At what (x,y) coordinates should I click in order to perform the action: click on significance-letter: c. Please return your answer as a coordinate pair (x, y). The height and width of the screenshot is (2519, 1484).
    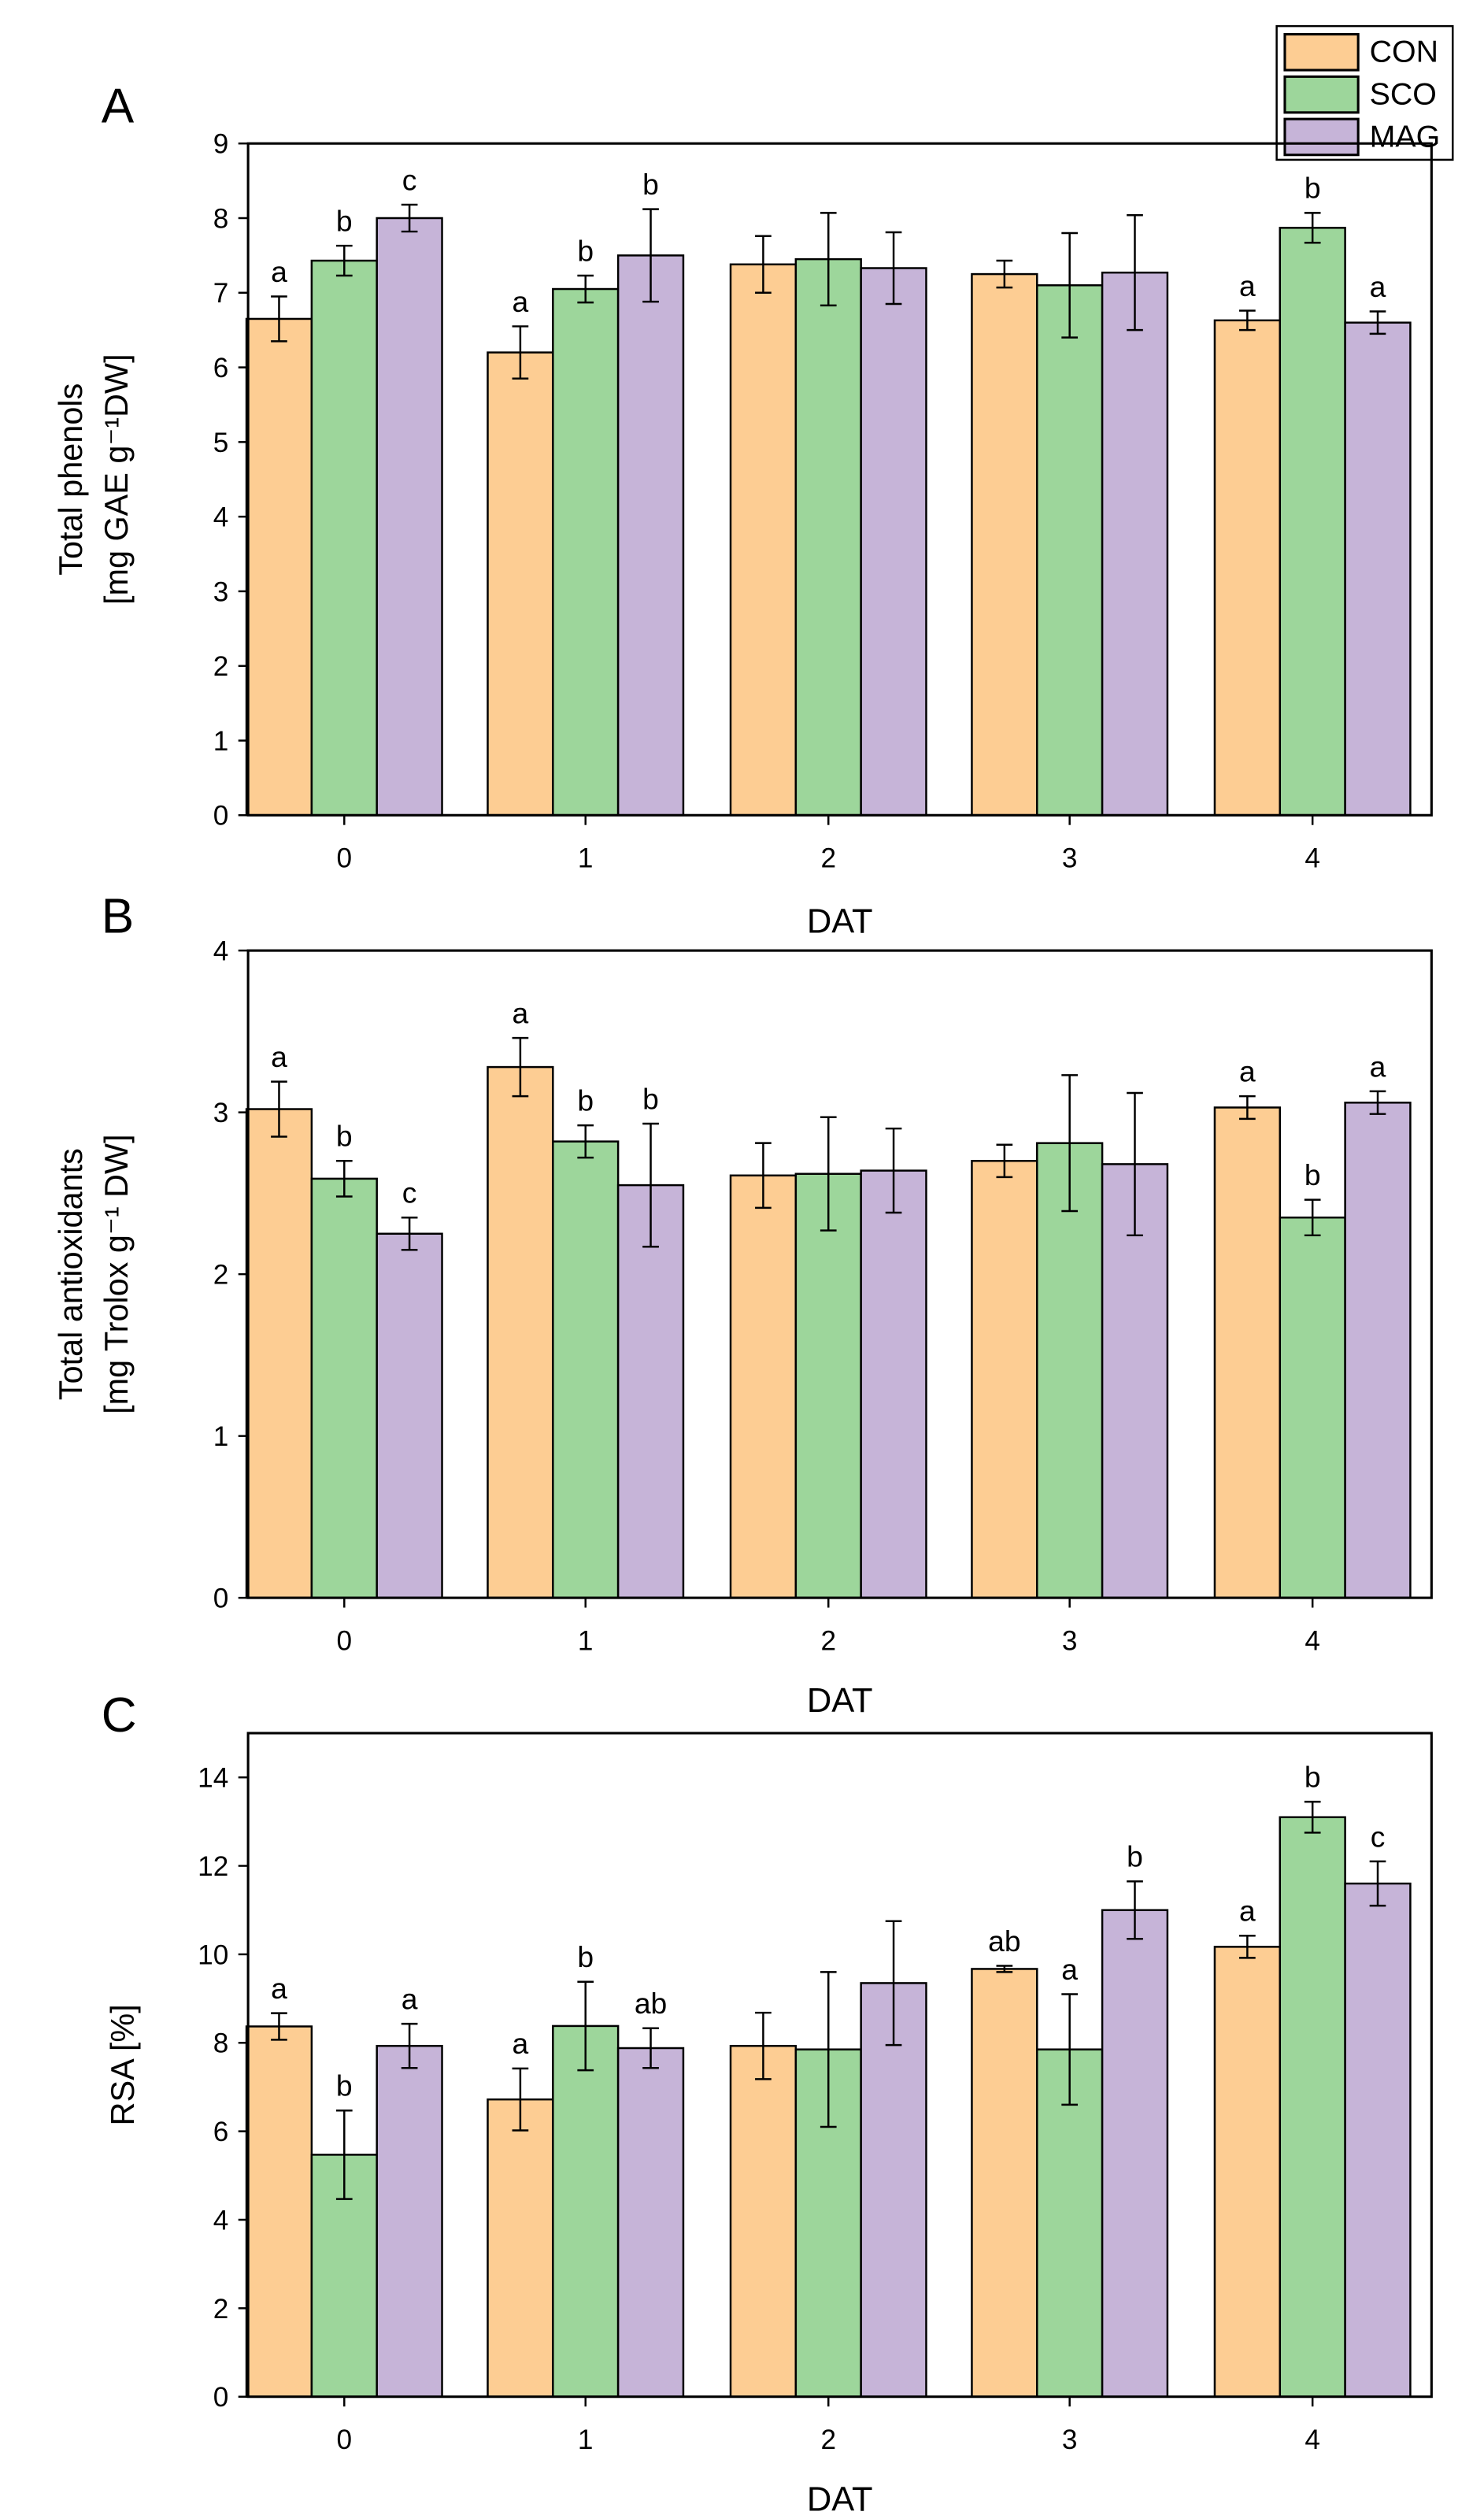
    Looking at the image, I should click on (1379, 1836).